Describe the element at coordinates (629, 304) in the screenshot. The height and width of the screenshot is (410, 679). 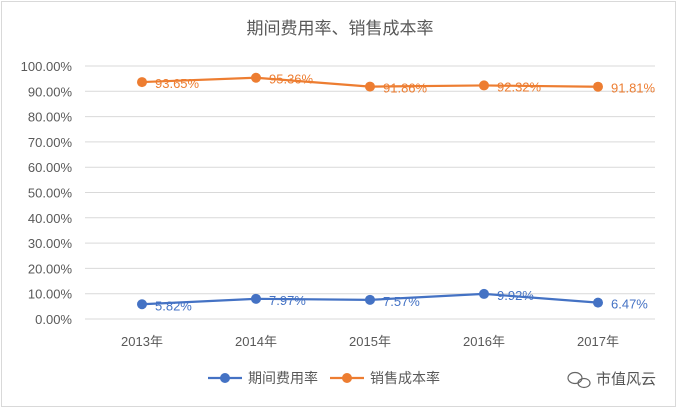
I see `data-label: 6.47%` at that location.